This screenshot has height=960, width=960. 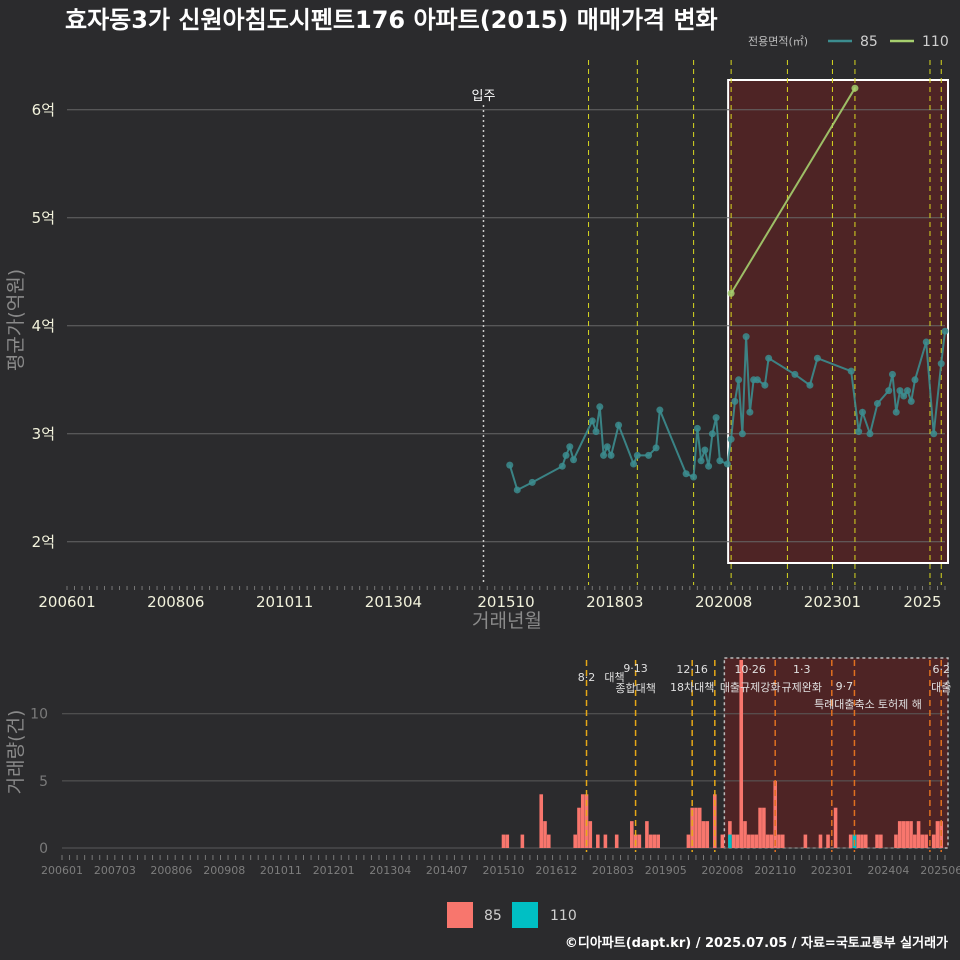 I want to click on x-tick-label: 2025, so click(x=922, y=602).